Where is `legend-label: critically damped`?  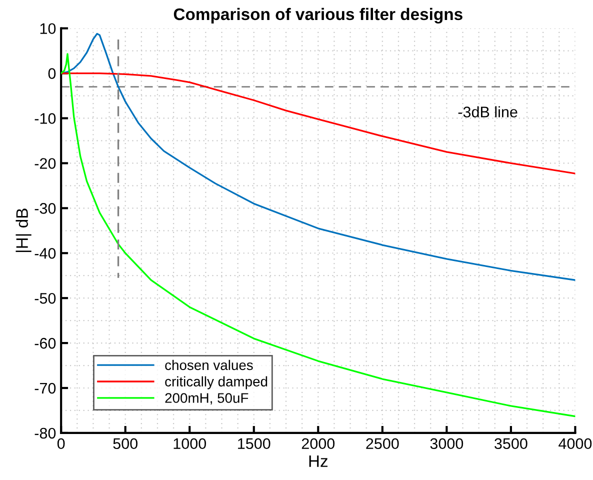 legend-label: critically damped is located at coordinates (216, 383).